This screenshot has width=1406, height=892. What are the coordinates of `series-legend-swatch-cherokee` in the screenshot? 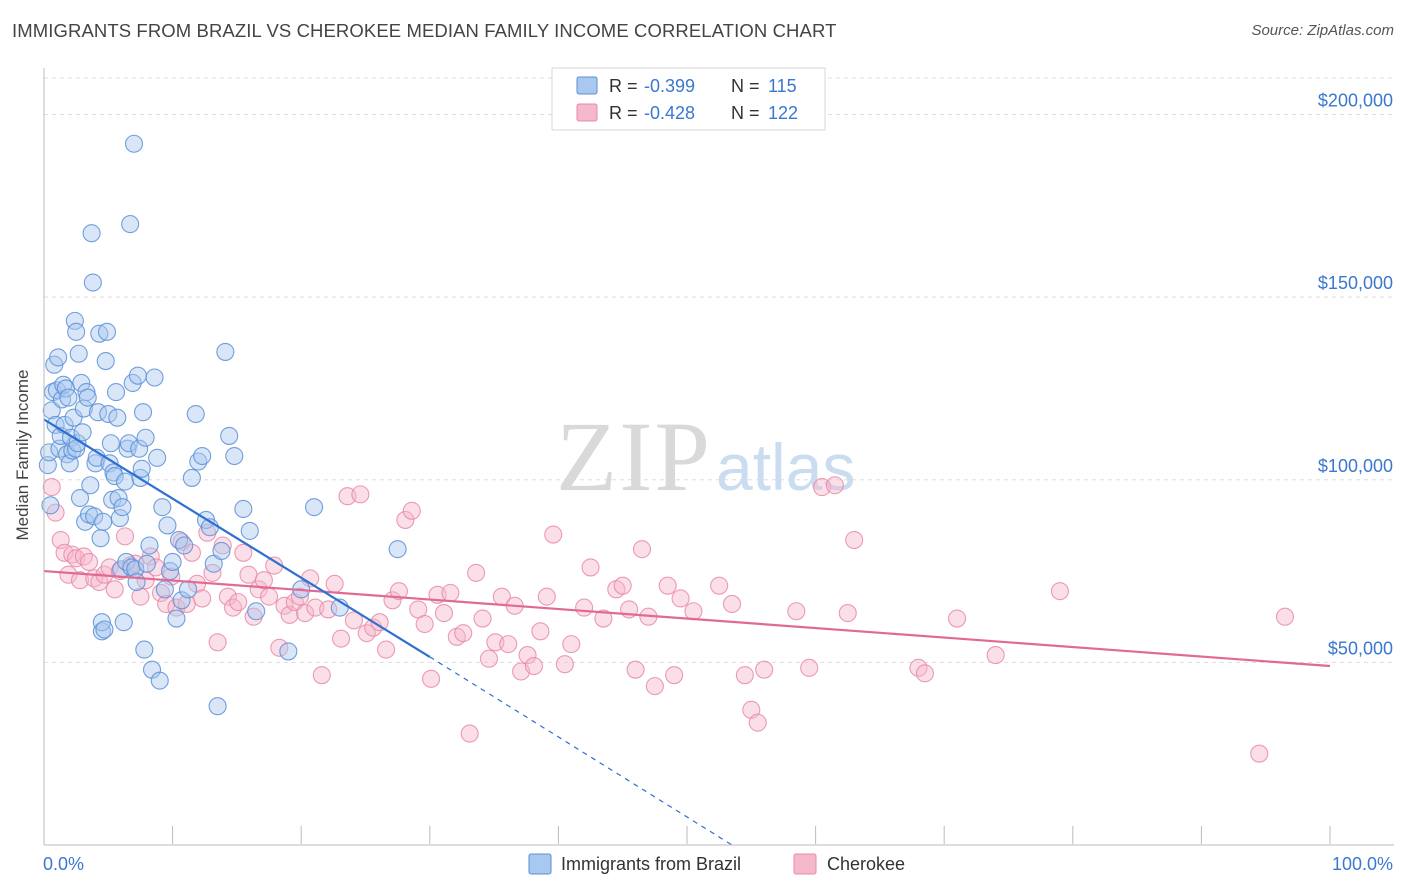 It's located at (805, 864).